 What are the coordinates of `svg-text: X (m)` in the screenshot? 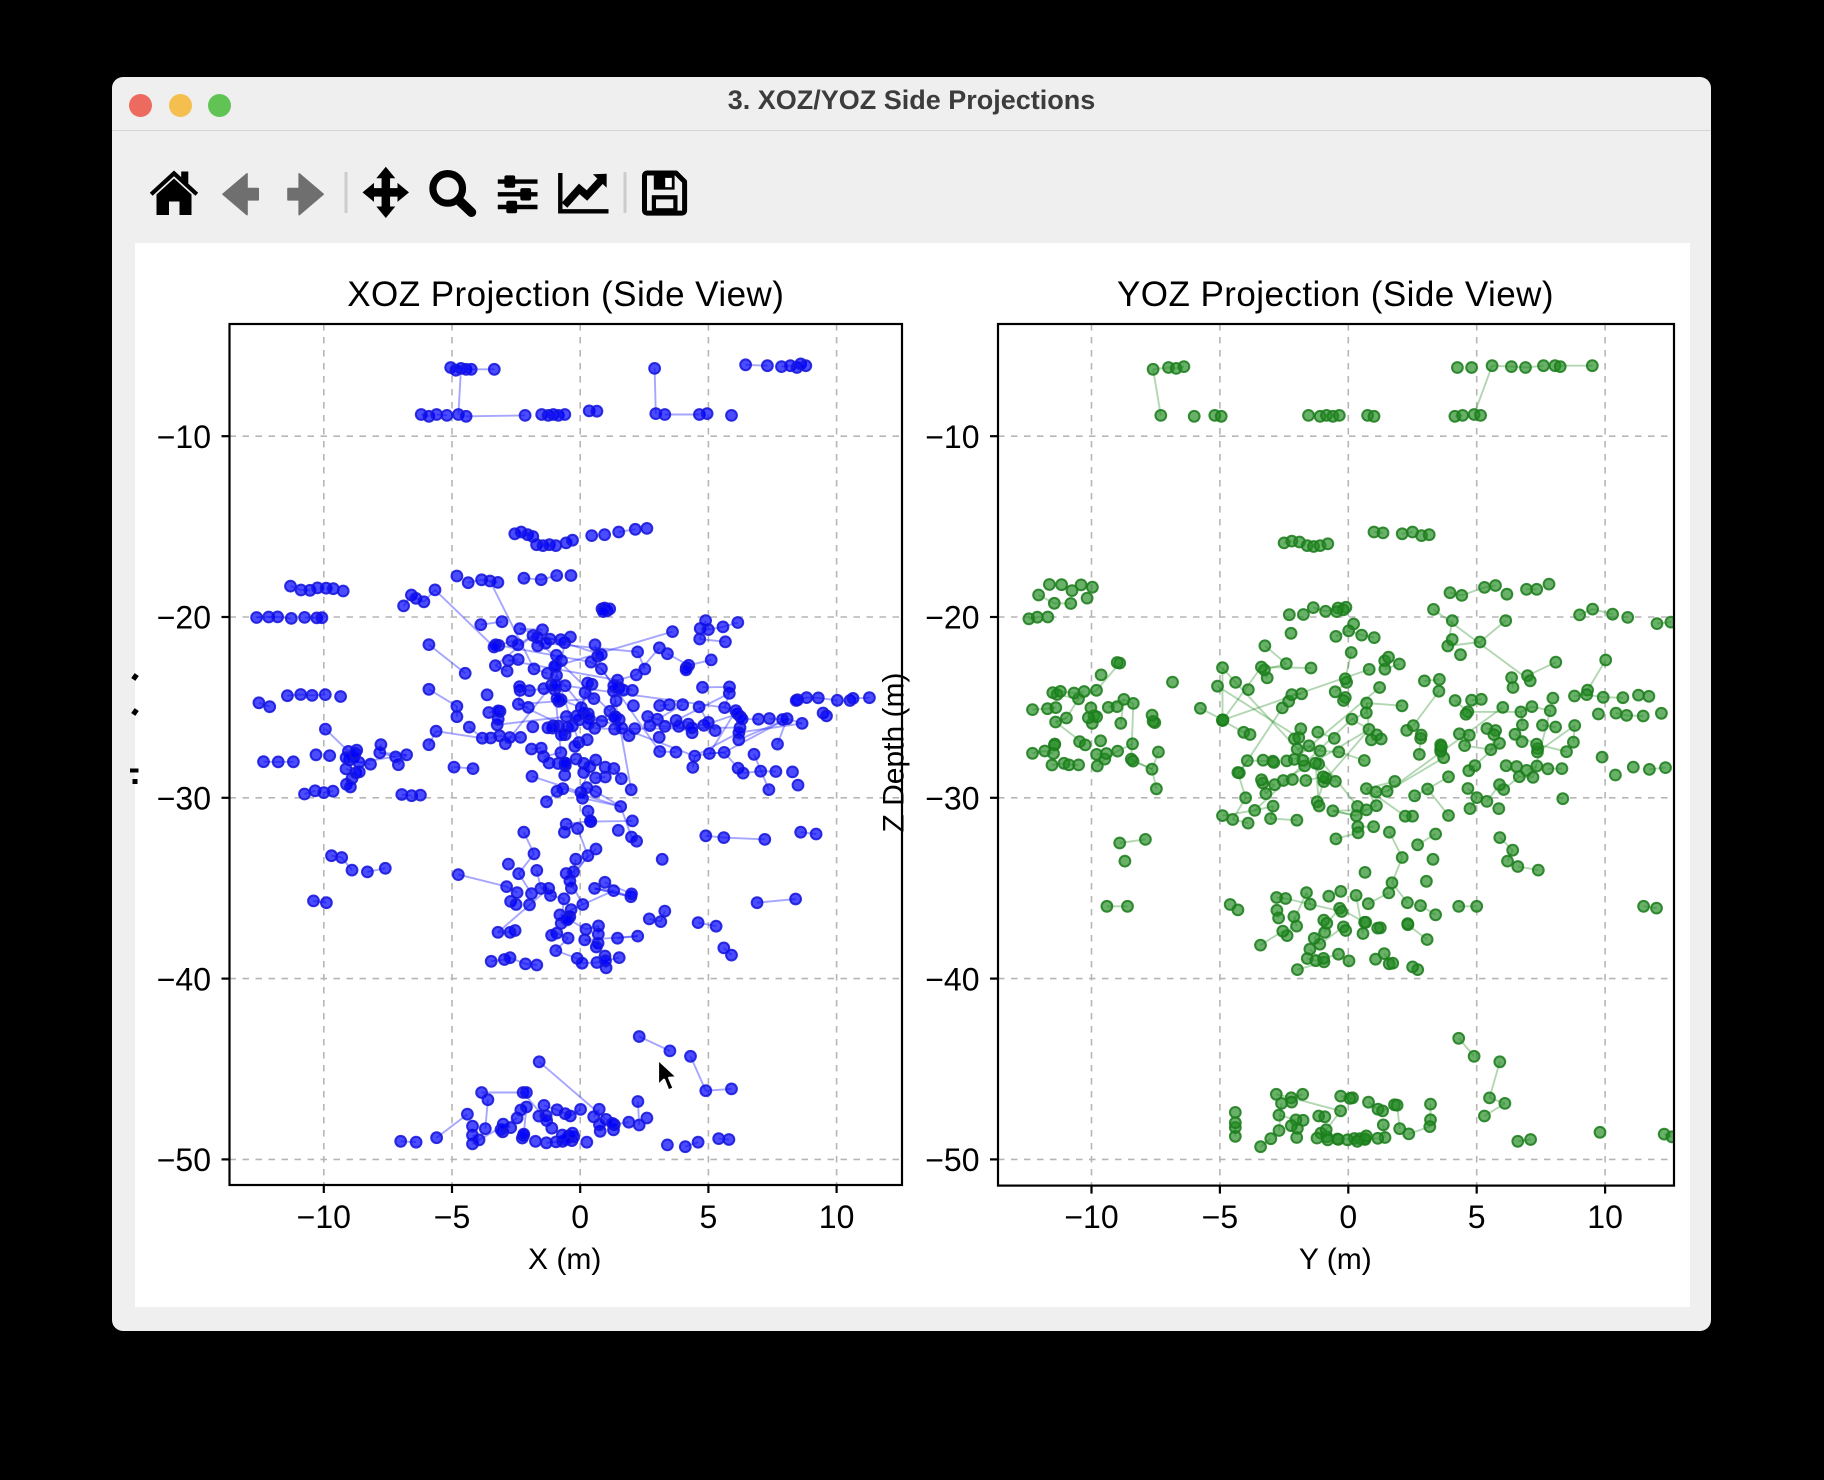 It's located at (564, 1259).